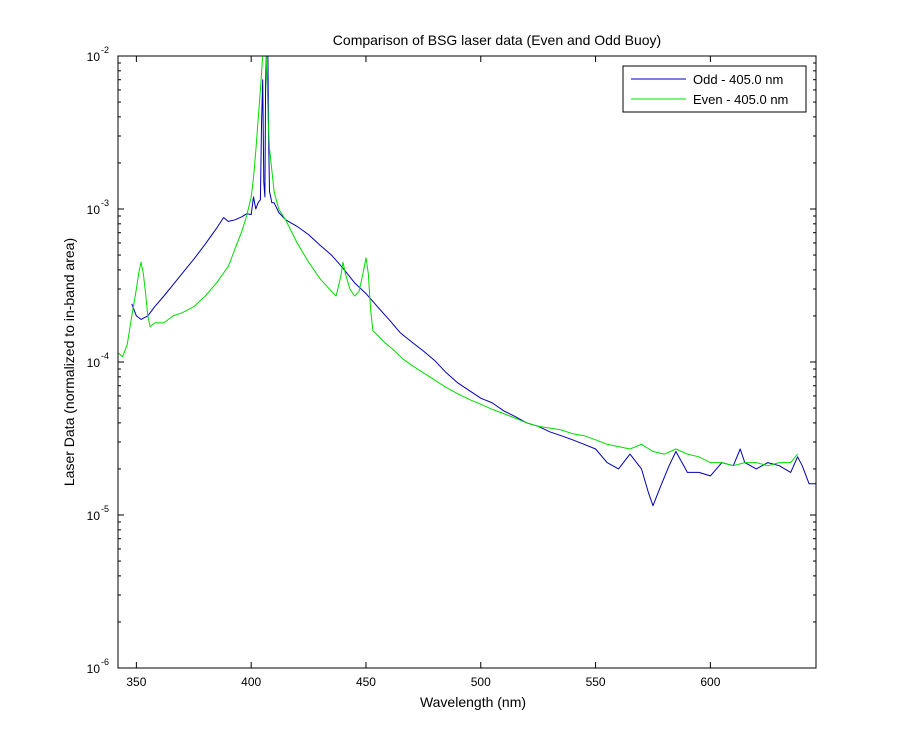 The width and height of the screenshot is (900, 750). Describe the element at coordinates (710, 682) in the screenshot. I see `x-tick-label: 600` at that location.